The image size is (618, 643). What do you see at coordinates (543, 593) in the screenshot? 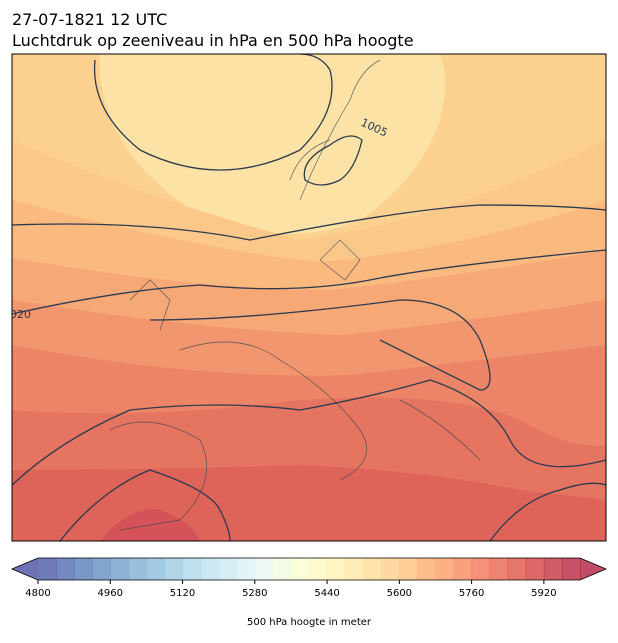
I see `colorbar-tick-label: 5920` at bounding box center [543, 593].